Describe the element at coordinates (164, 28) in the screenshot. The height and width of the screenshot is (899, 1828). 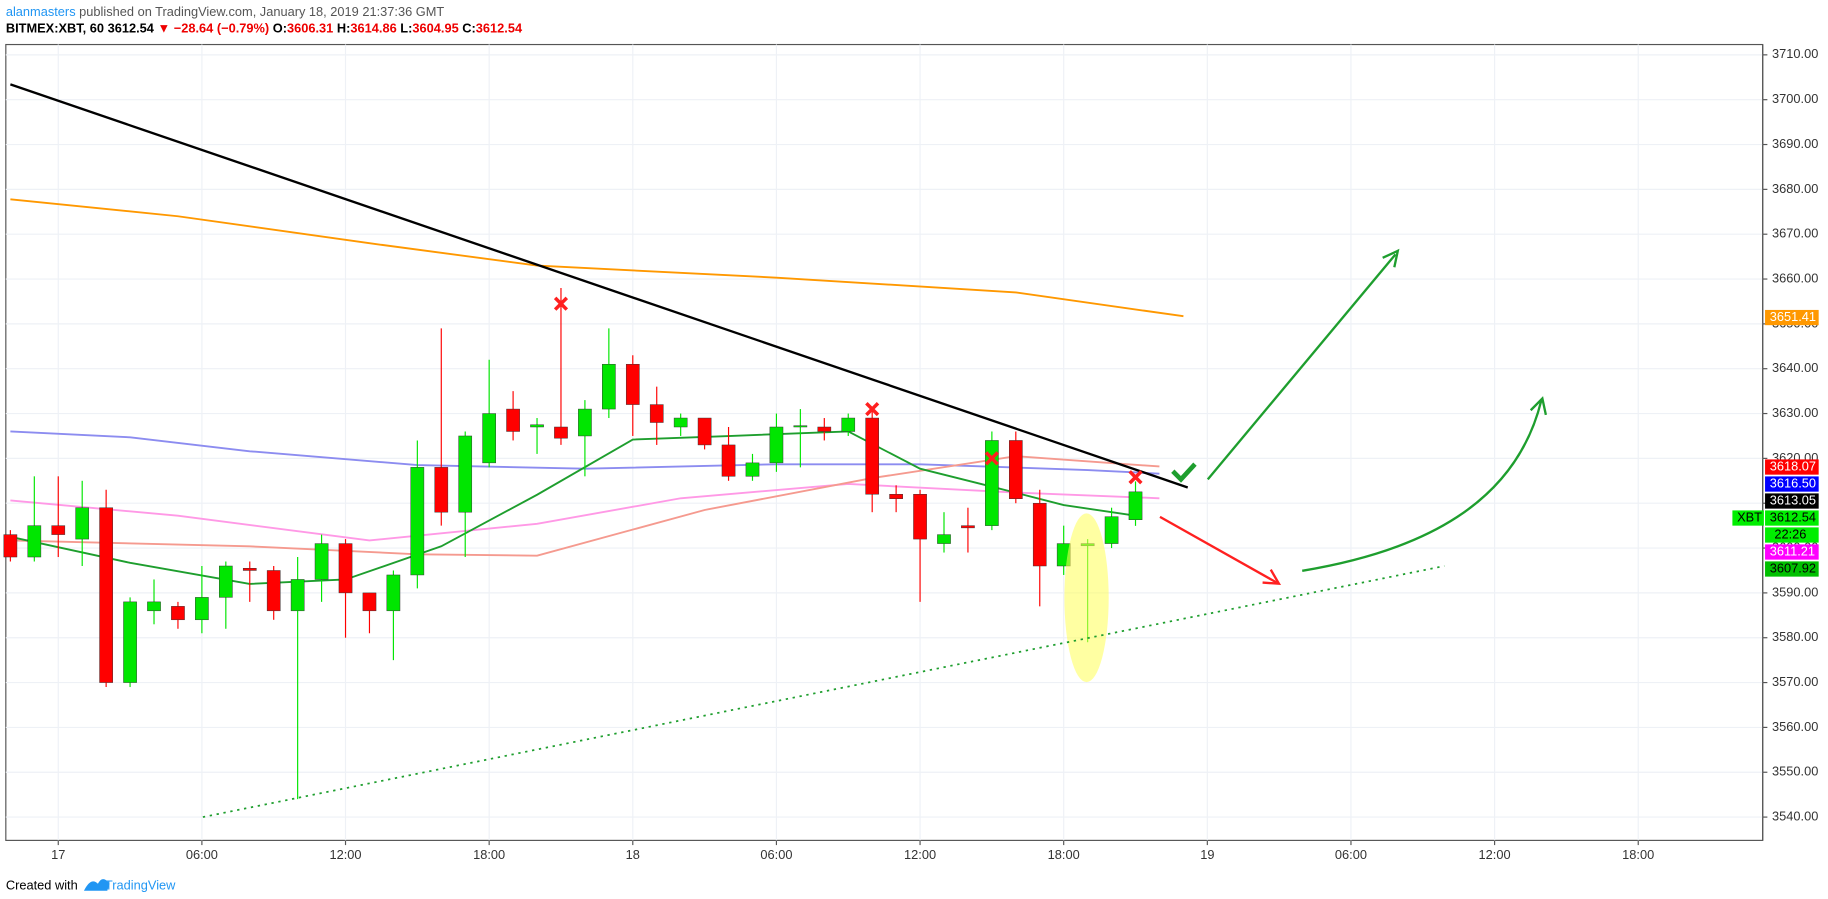
I see `change-arrow: ▼` at that location.